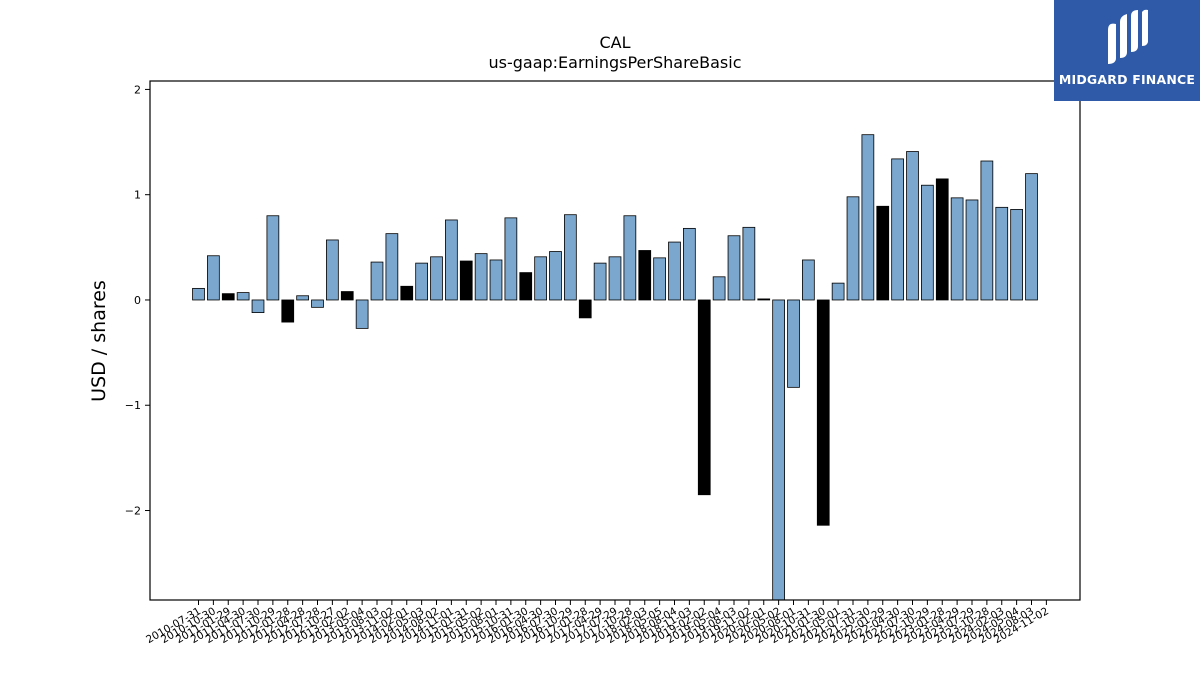  I want to click on chart-title: CAL, so click(614, 42).